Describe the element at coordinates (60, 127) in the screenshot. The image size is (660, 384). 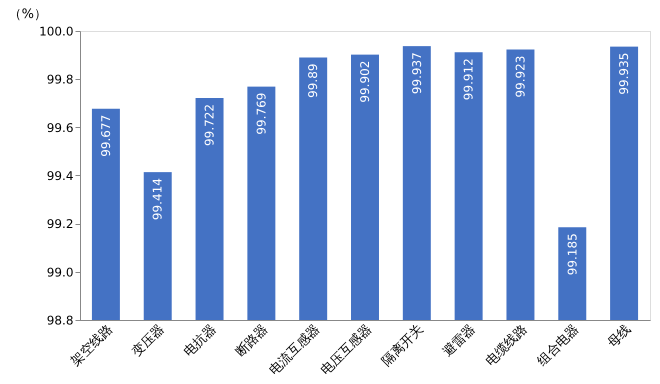
I see `y-tick-label: 99.6` at that location.